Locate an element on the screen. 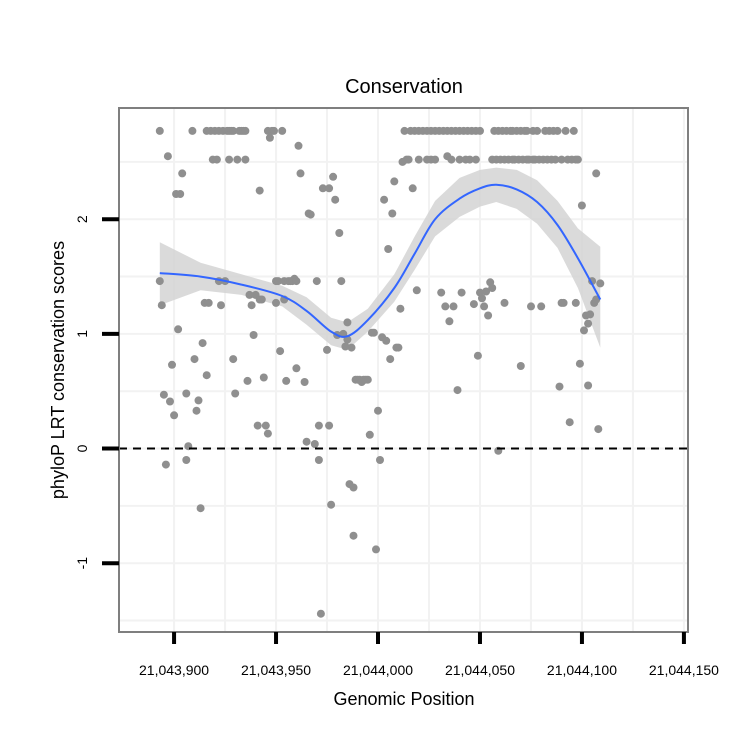 The width and height of the screenshot is (750, 750). x-tick-label: 21,043,900 is located at coordinates (174, 670).